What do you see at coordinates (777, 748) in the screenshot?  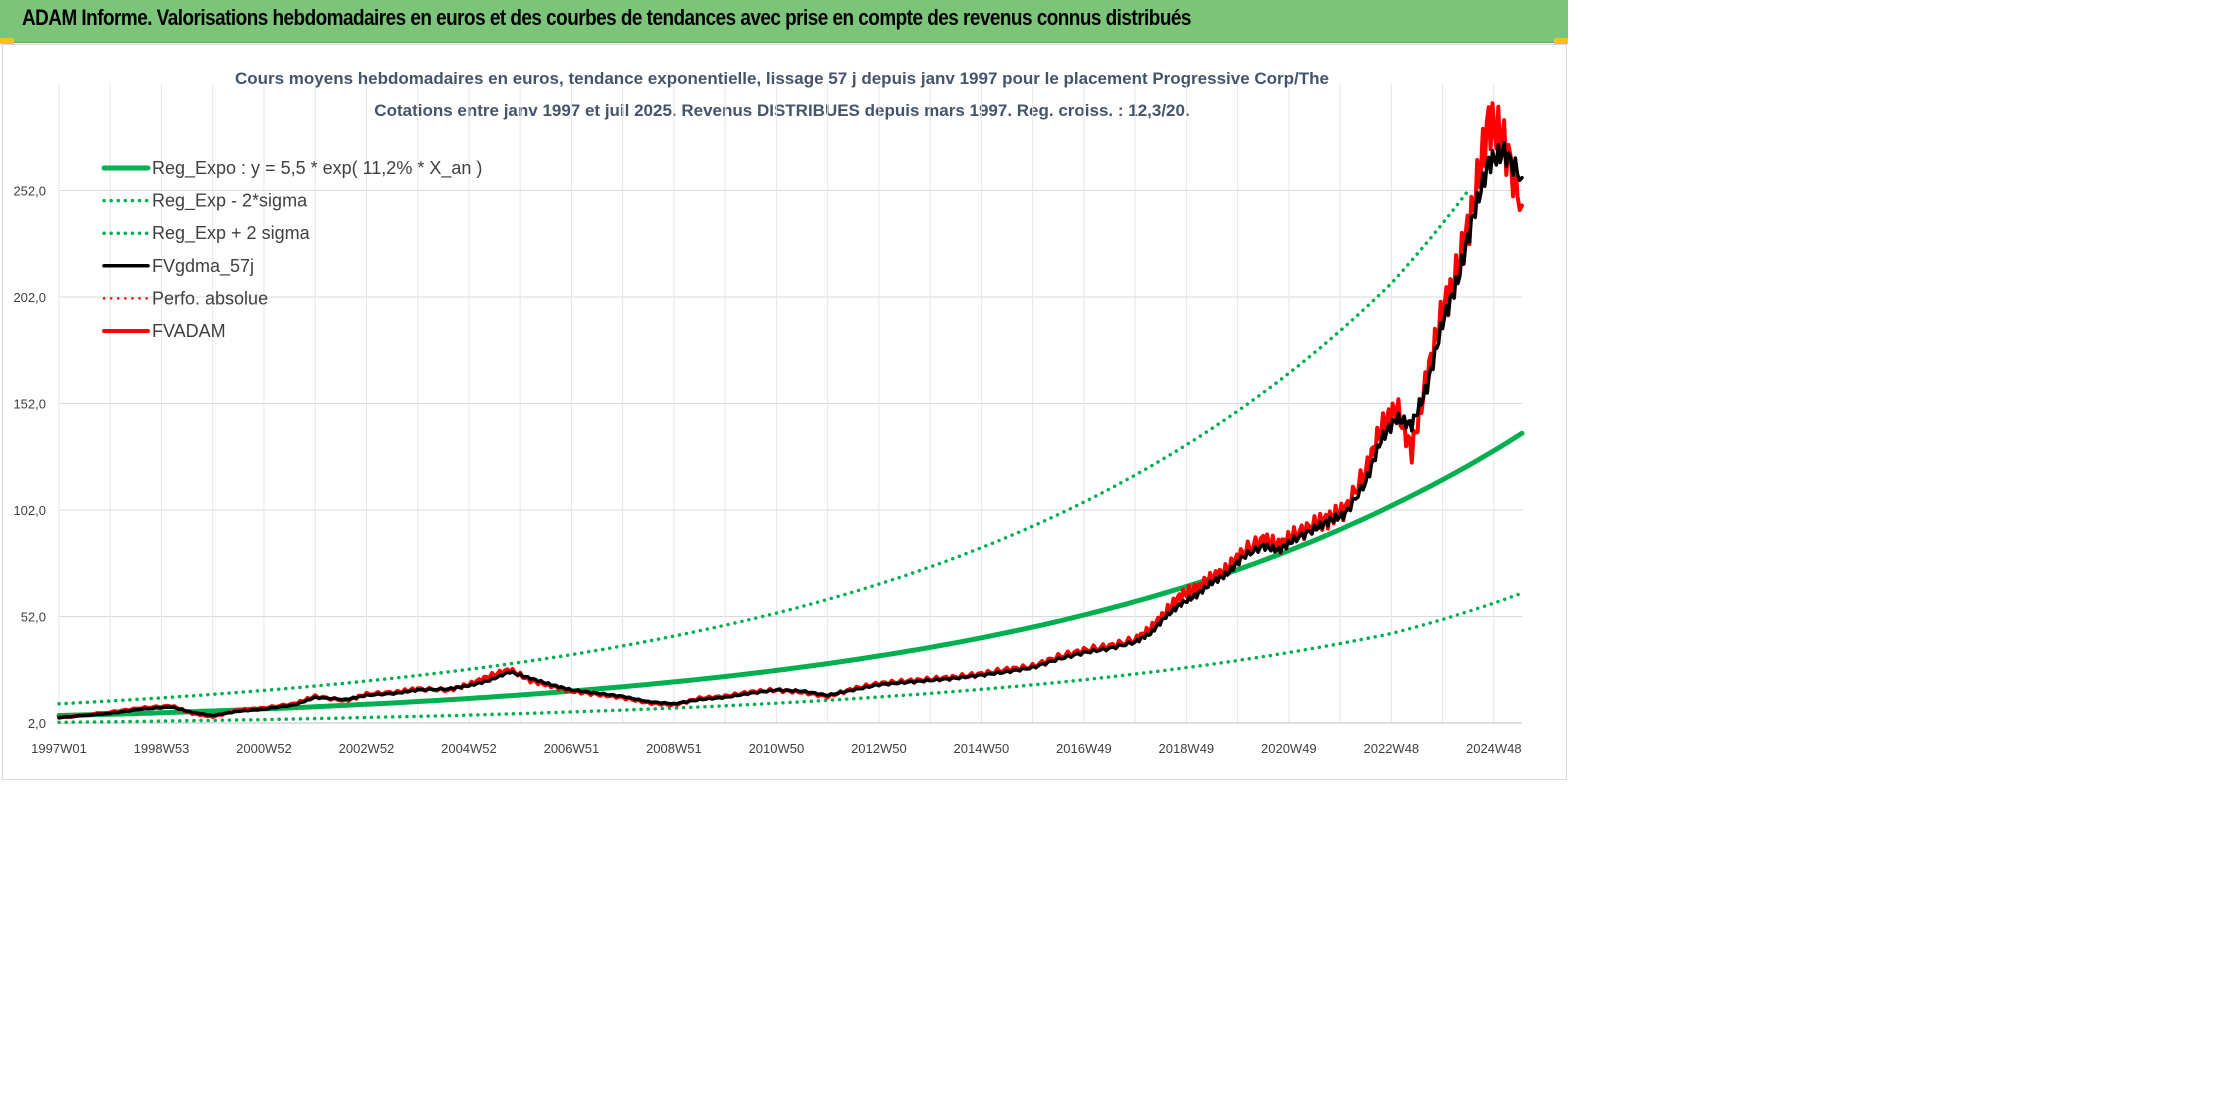 I see `x-tick-label: 2010W50` at bounding box center [777, 748].